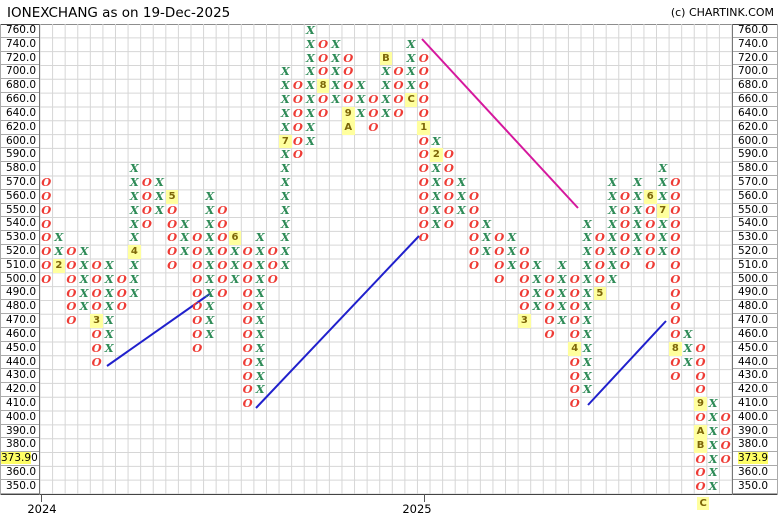 The width and height of the screenshot is (778, 526). Describe the element at coordinates (20, 72) in the screenshot. I see `y-axis-label: 700.0` at that location.